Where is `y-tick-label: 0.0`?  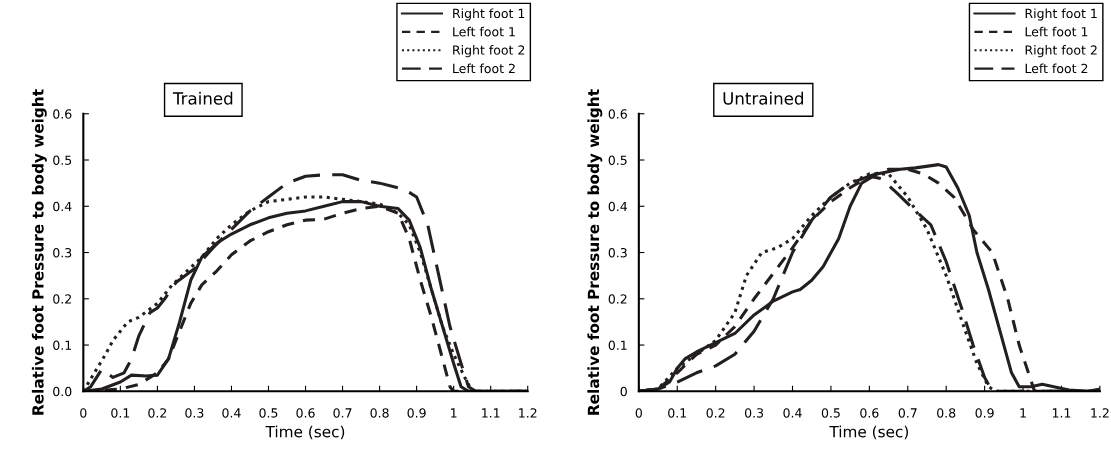
y-tick-label: 0.0 is located at coordinates (62, 391).